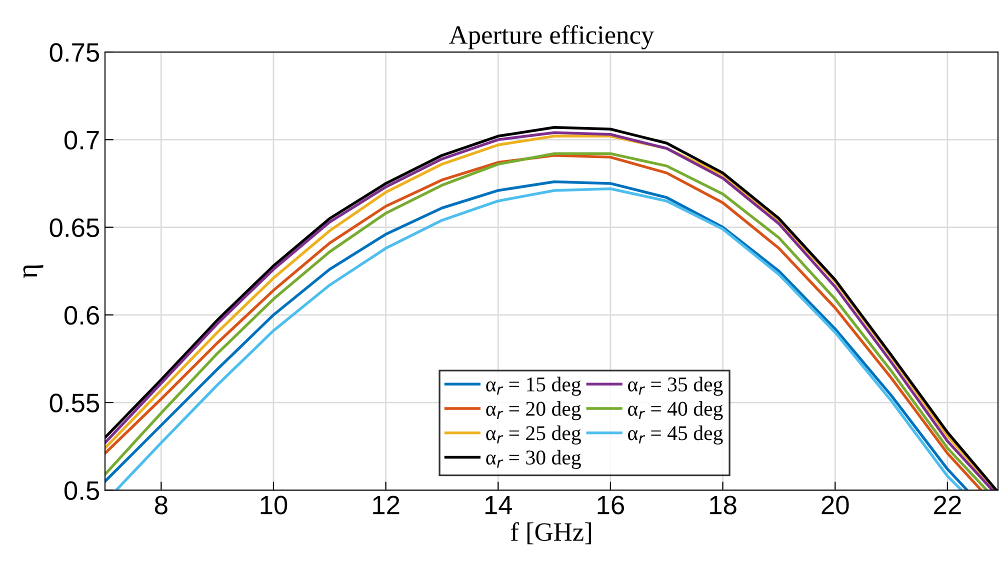  Describe the element at coordinates (75, 403) in the screenshot. I see `y-tick-label: 0.55` at that location.